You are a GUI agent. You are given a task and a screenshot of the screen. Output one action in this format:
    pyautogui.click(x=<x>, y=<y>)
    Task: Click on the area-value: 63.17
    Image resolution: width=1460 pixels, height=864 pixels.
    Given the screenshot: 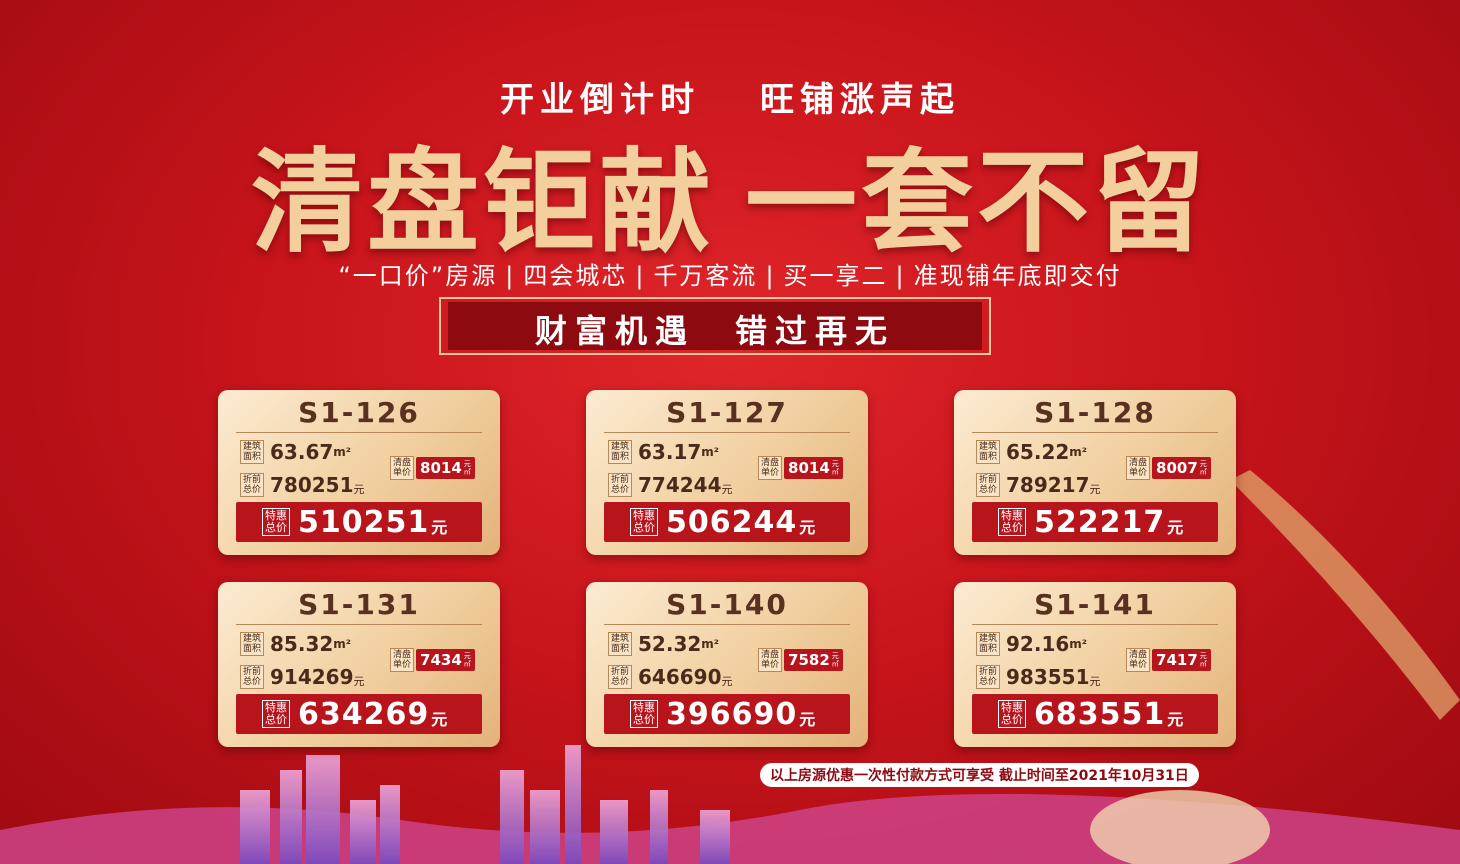 What is the action you would take?
    pyautogui.click(x=670, y=452)
    